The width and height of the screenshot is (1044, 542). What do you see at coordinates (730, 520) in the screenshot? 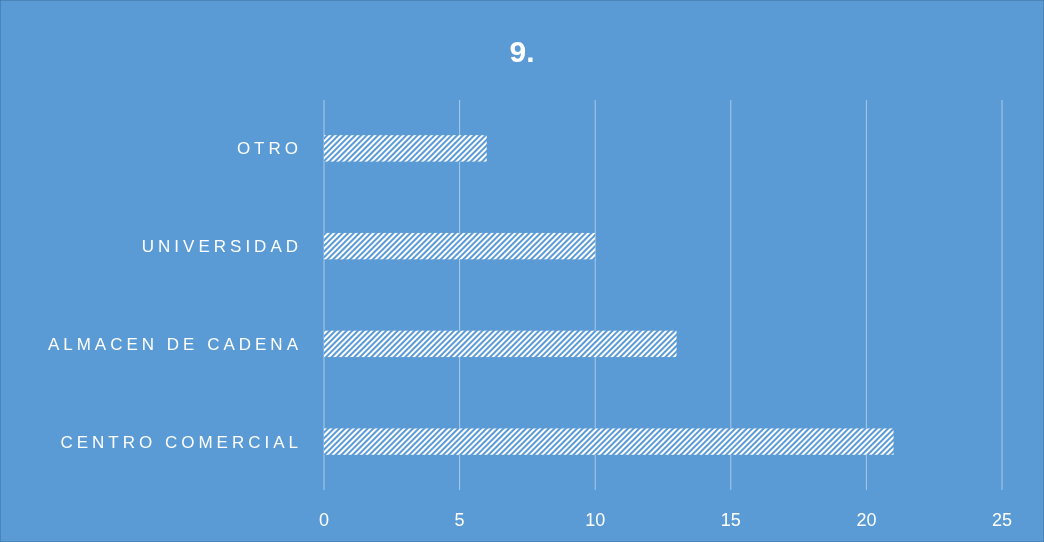
I see `x-tick-label: 15` at bounding box center [730, 520].